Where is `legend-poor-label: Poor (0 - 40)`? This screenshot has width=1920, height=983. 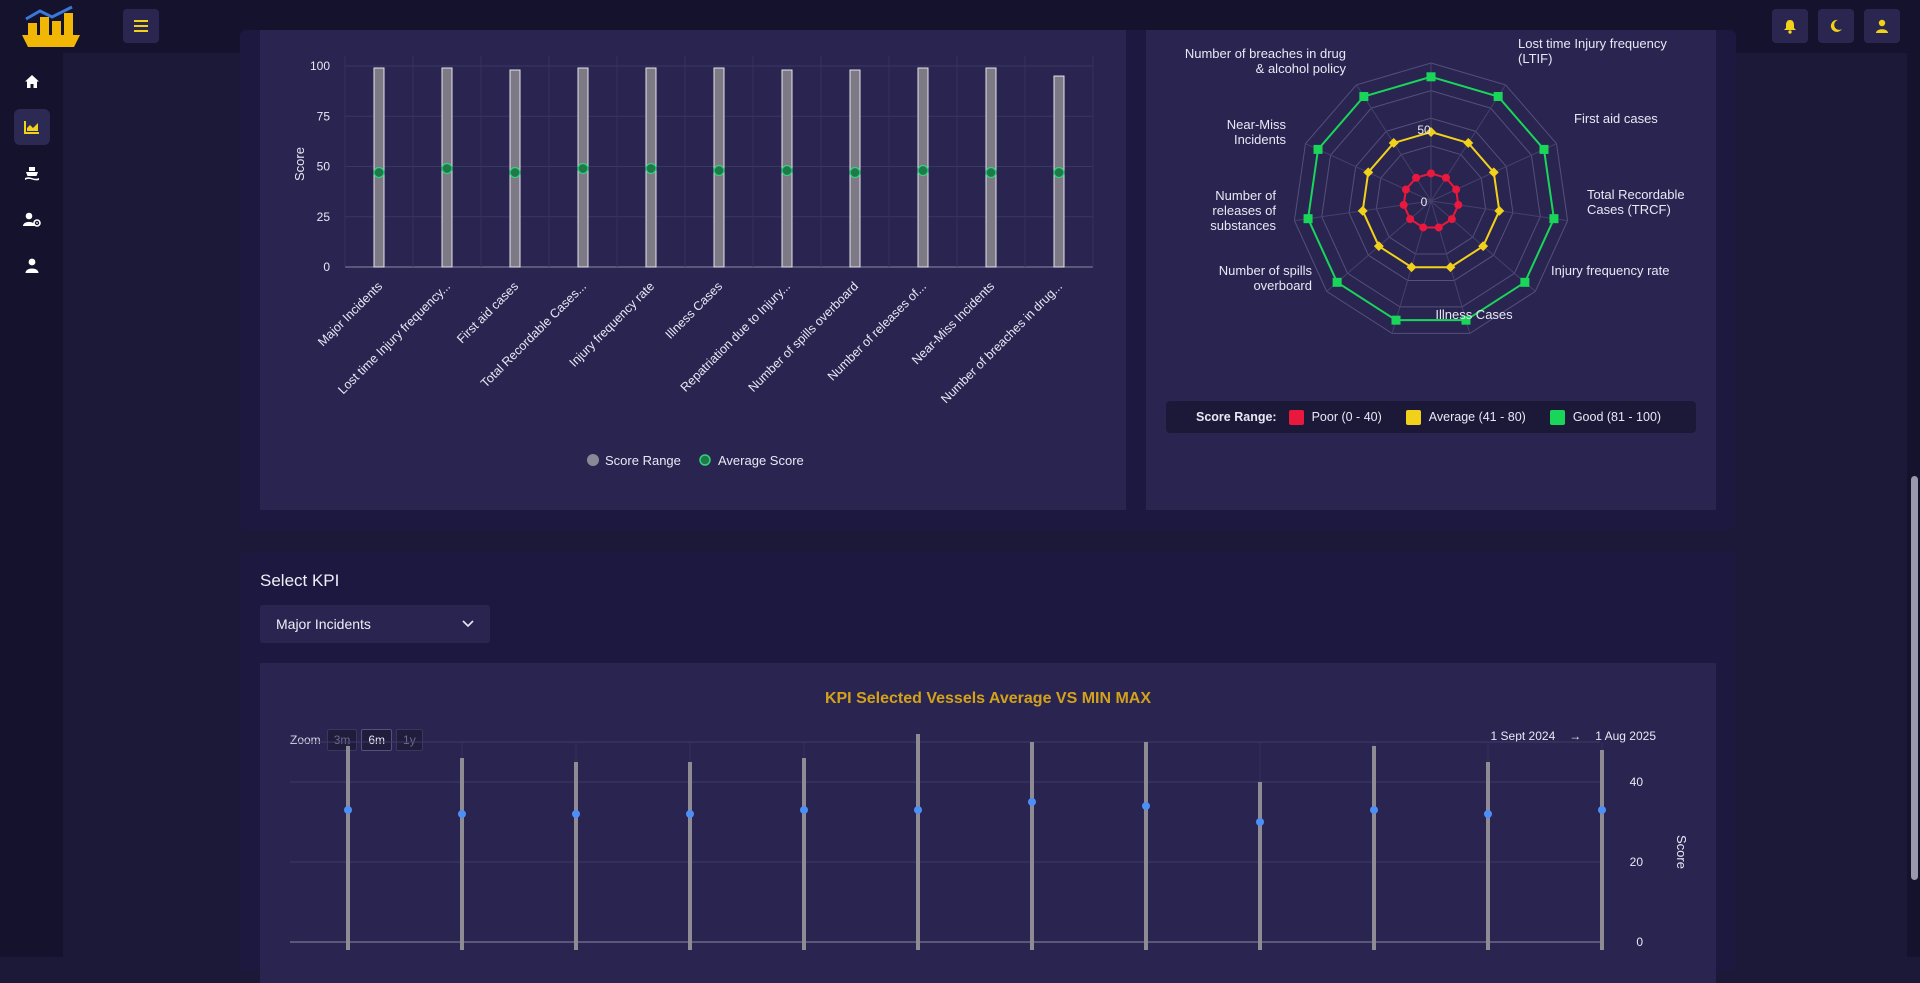
legend-poor-label: Poor (0 - 40) is located at coordinates (1346, 417).